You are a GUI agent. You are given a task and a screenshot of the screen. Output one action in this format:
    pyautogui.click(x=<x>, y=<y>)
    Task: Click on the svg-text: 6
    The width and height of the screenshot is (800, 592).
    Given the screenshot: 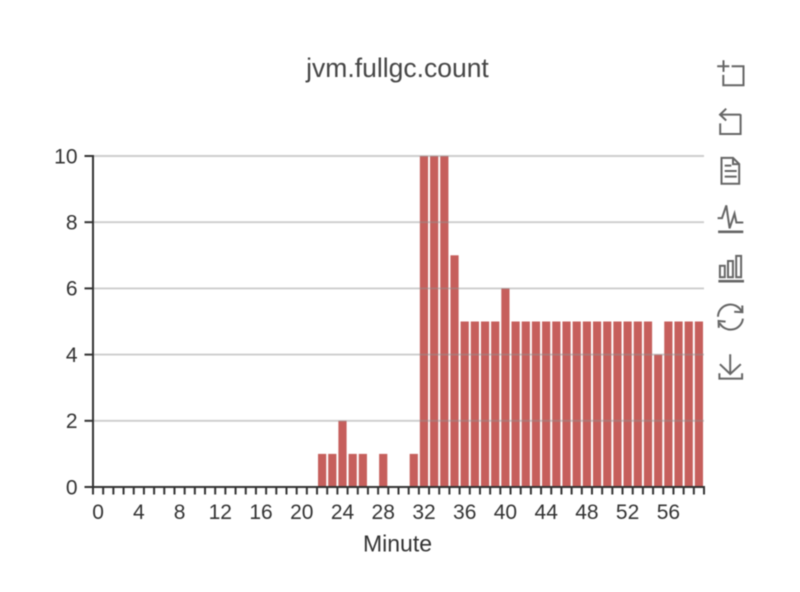 What is the action you would take?
    pyautogui.click(x=72, y=289)
    